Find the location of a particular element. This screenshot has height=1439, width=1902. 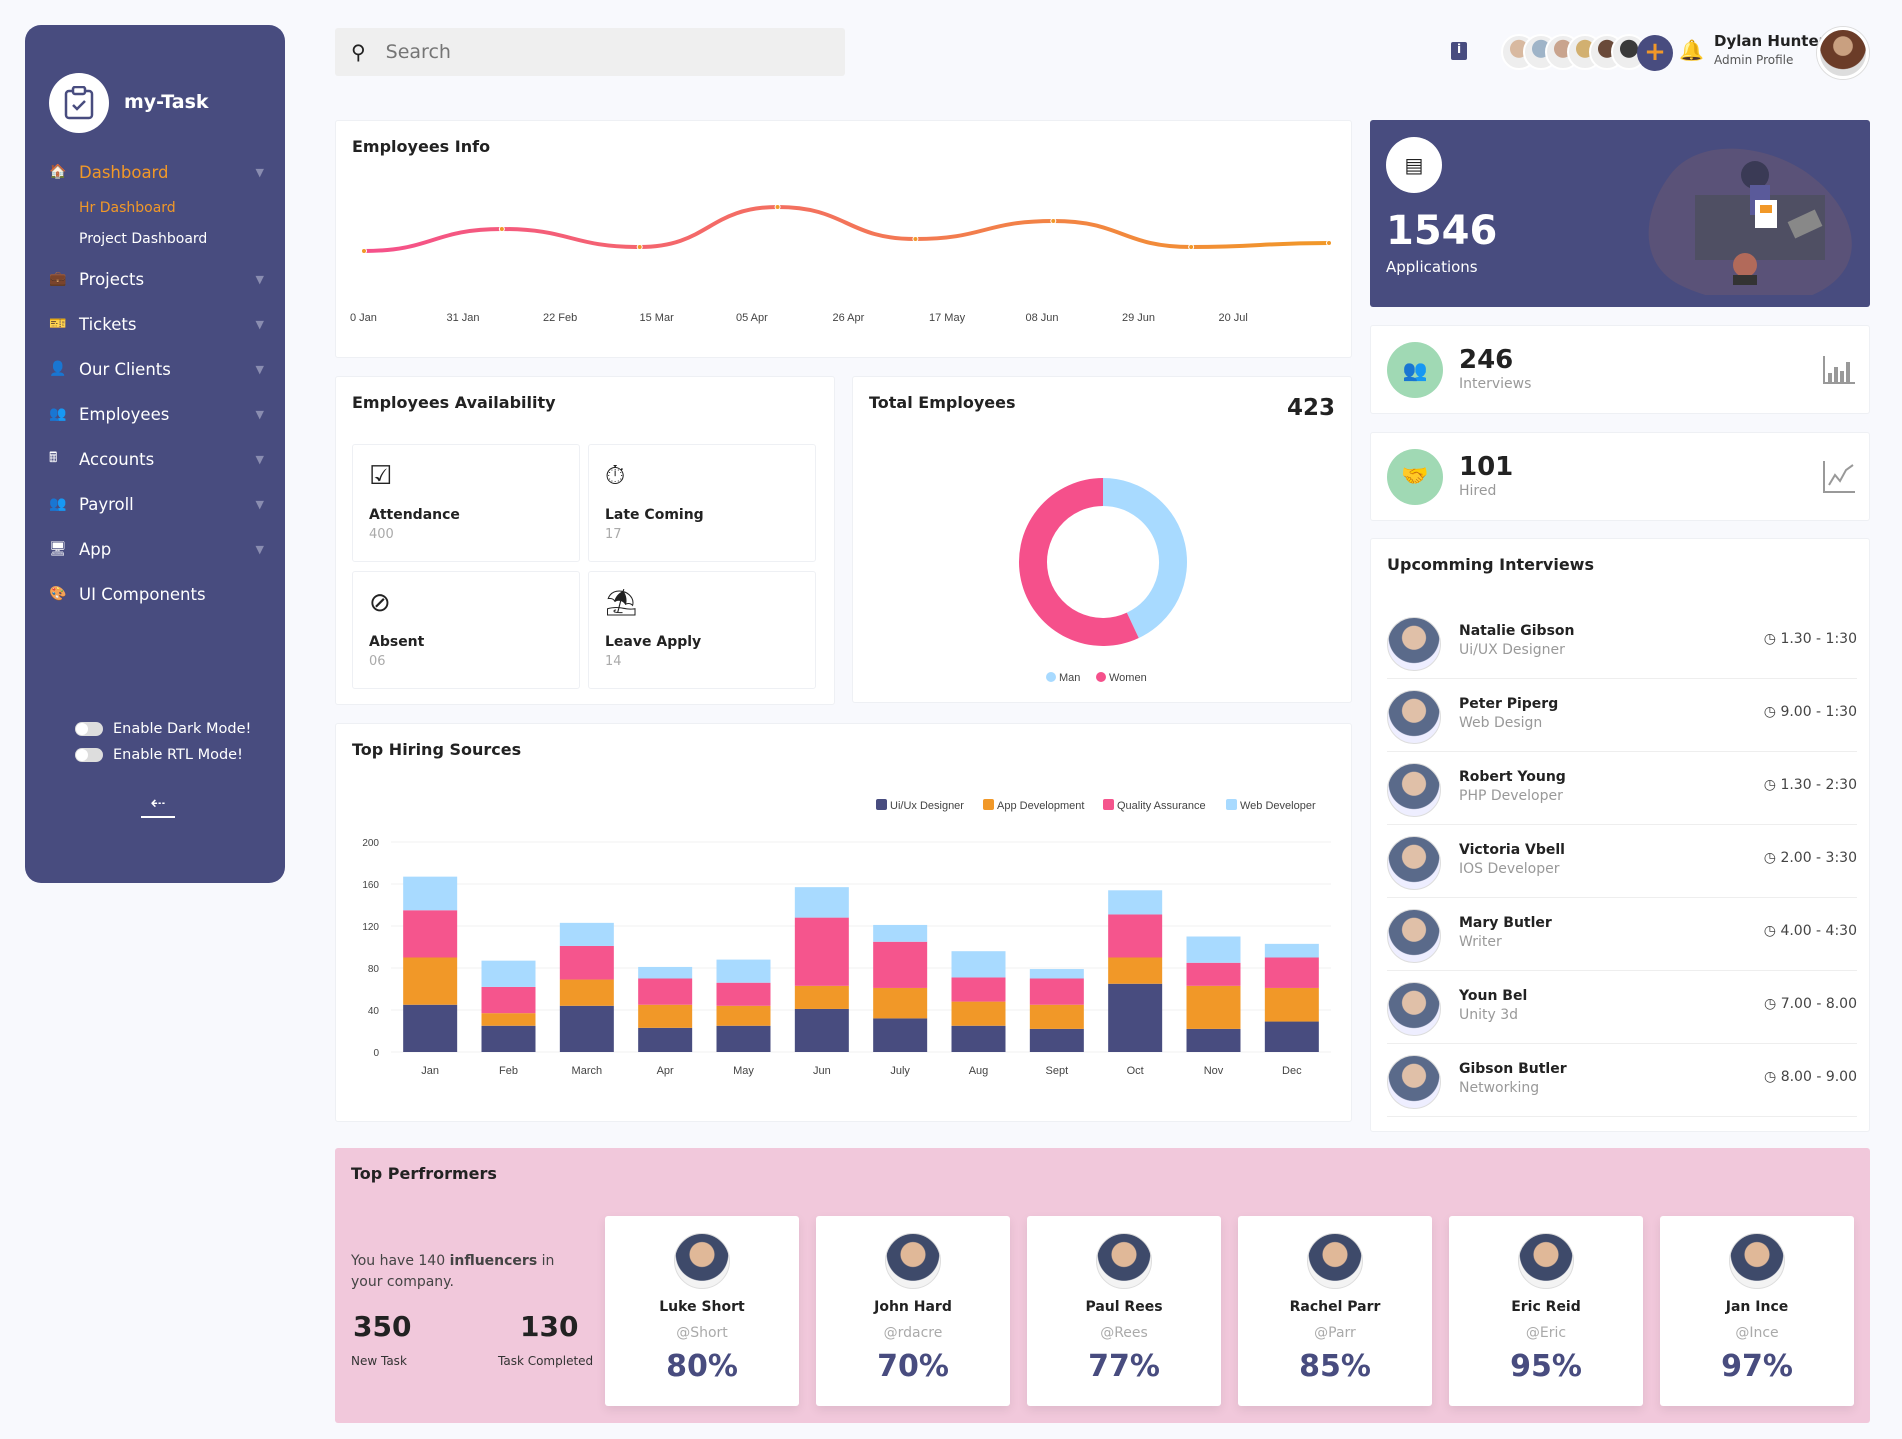

clipboard-check-icon is located at coordinates (79, 103).